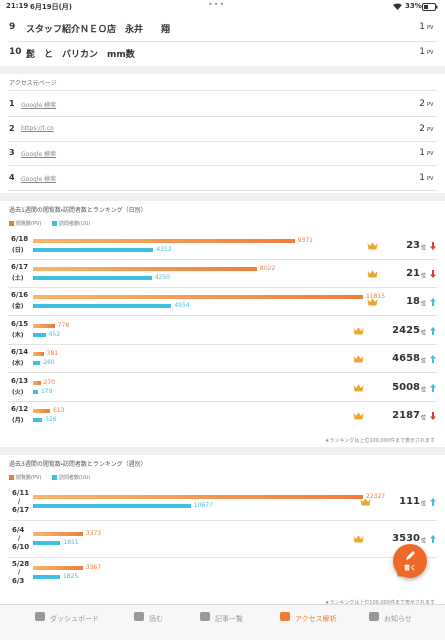 The width and height of the screenshot is (445, 640). Describe the element at coordinates (156, 619) in the screenshot. I see `nav-tab: 読む` at that location.